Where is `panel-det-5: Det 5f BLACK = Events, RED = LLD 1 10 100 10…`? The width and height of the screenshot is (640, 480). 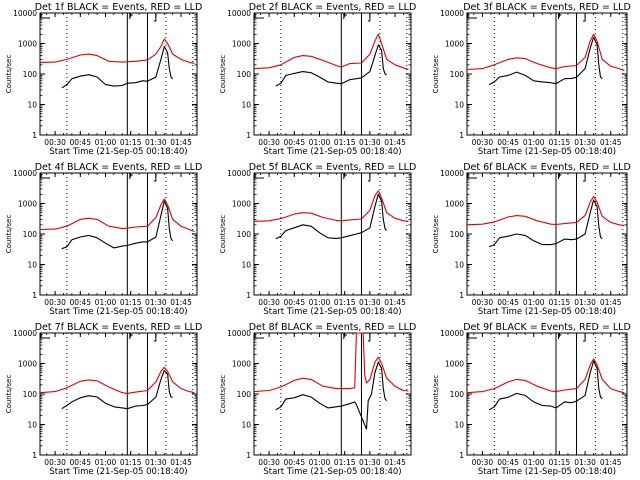
panel-det-5: Det 5f BLACK = Events, RED = LLD 1 10 100 10… is located at coordinates (317, 239).